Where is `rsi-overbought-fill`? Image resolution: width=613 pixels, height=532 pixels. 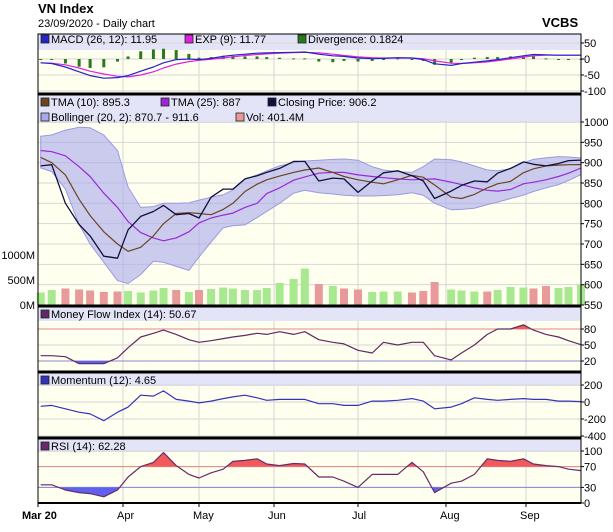
rsi-overbought-fill is located at coordinates (349, 459).